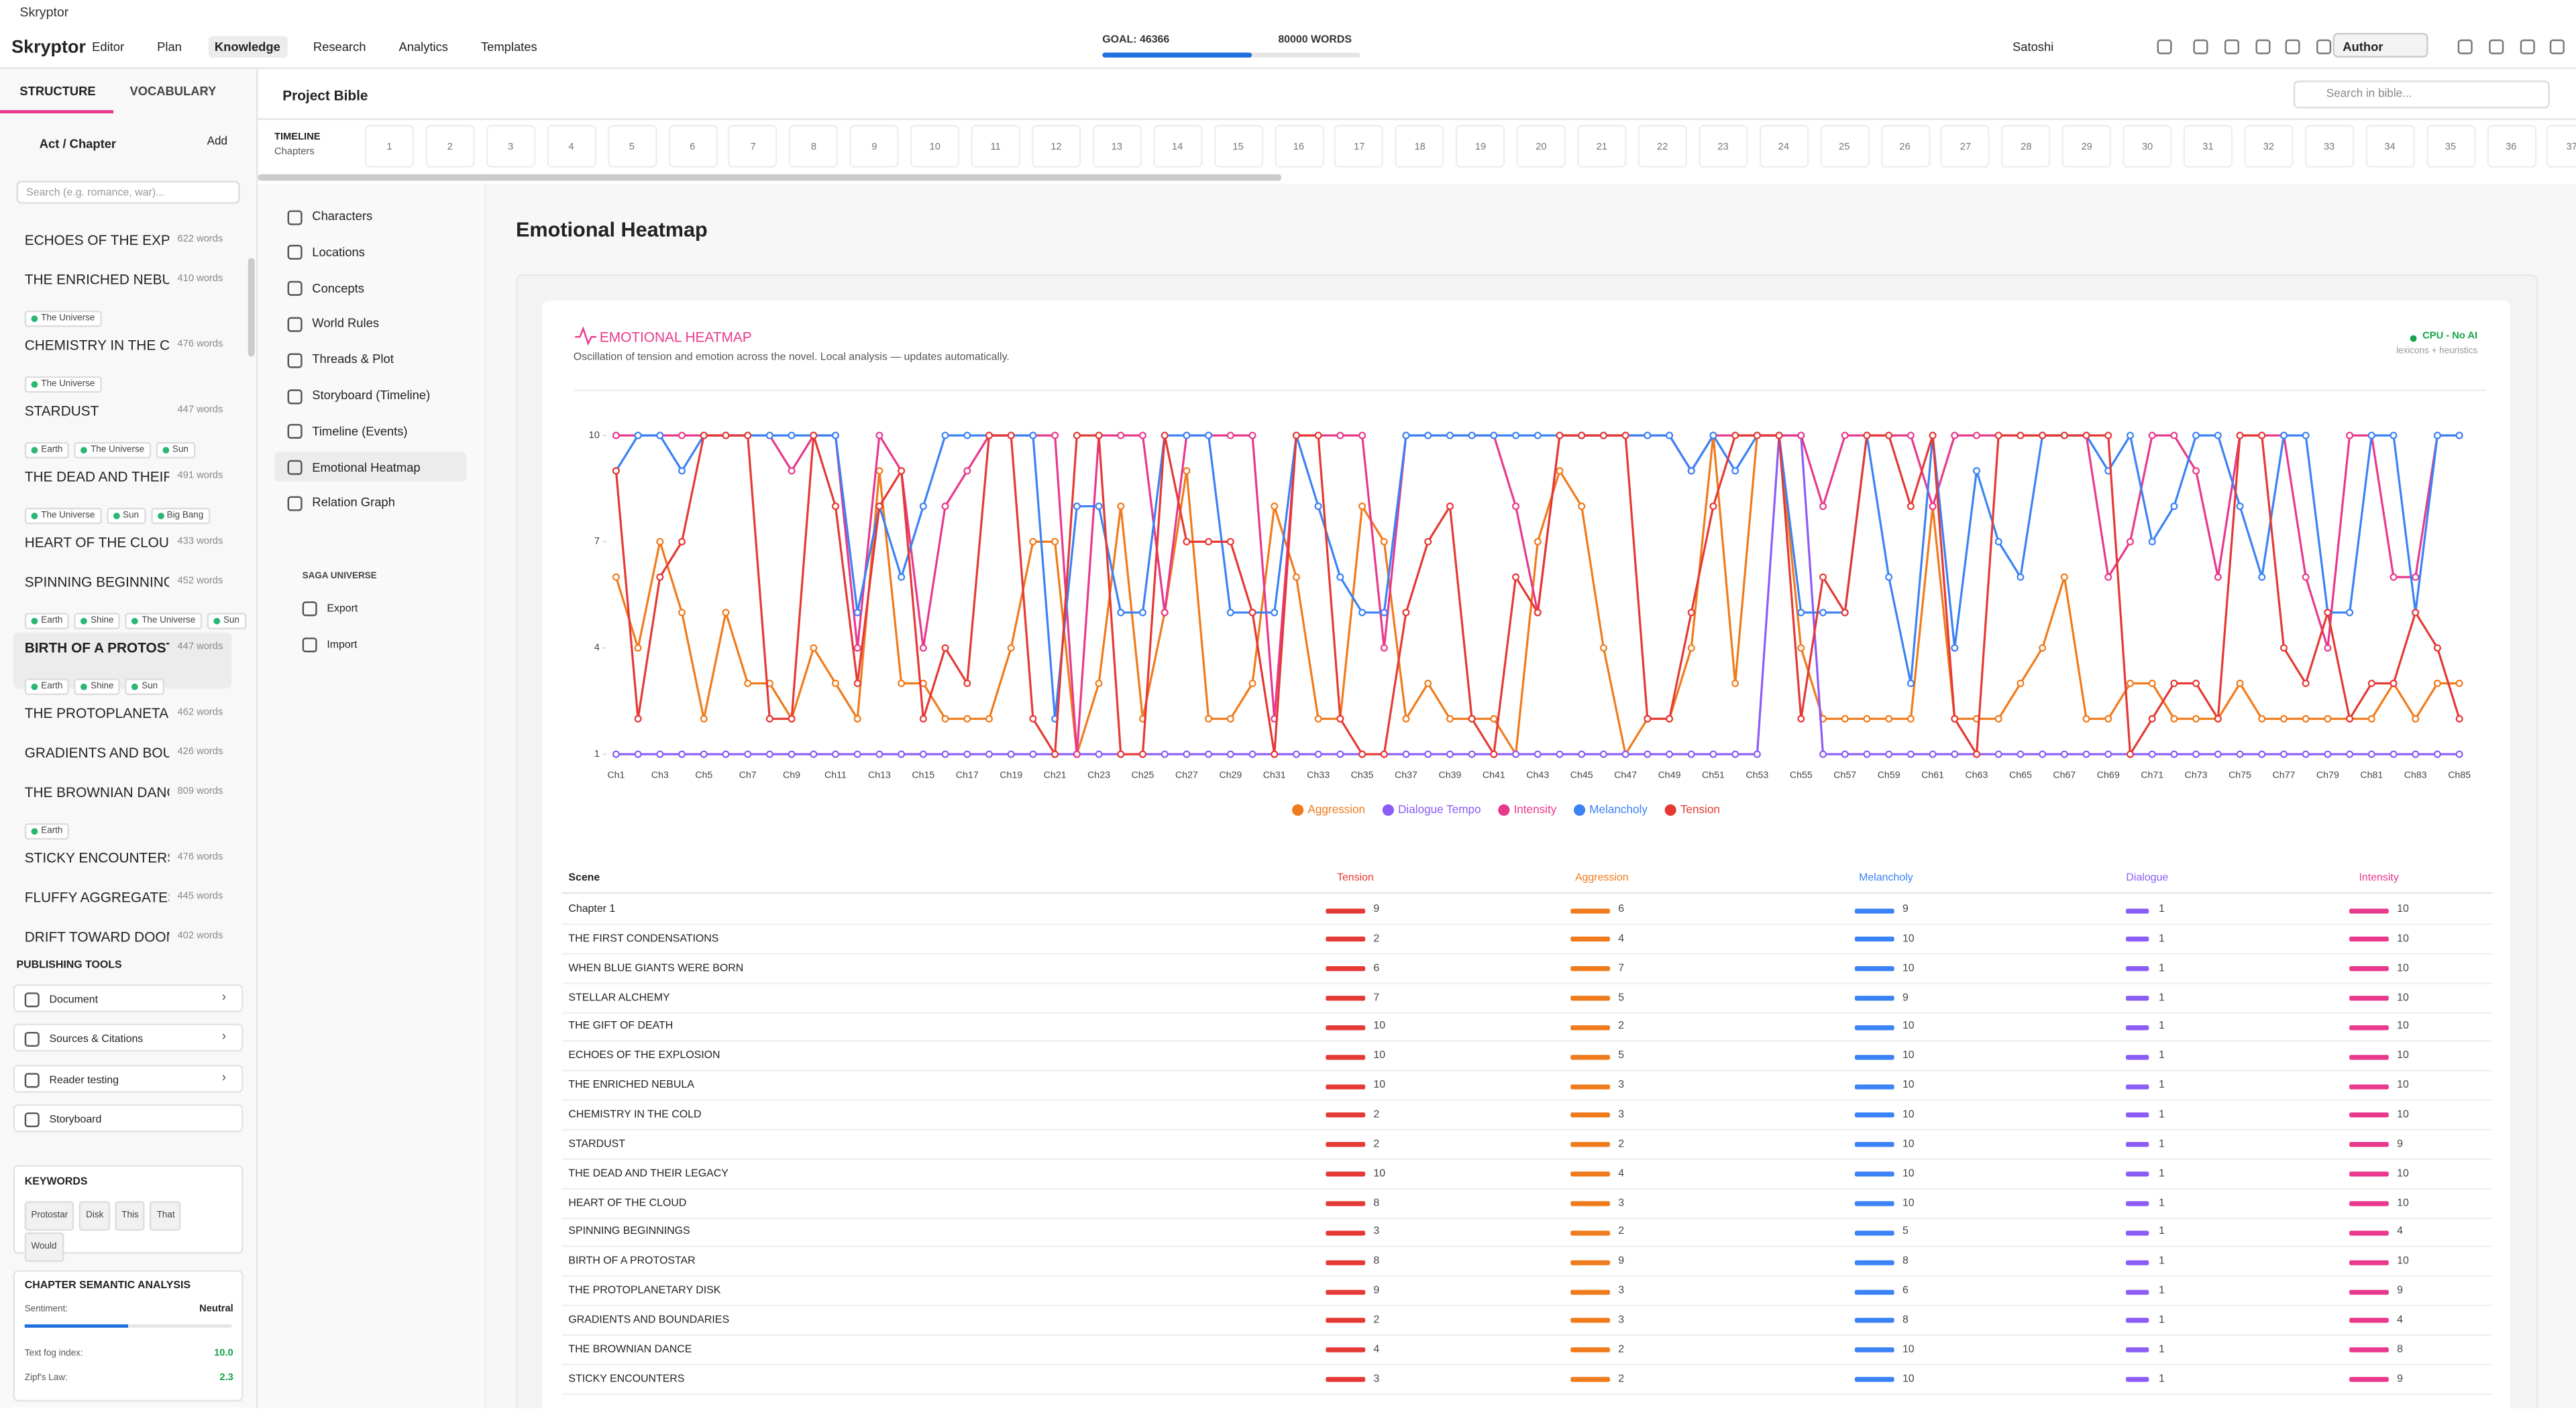 The height and width of the screenshot is (1409, 2576). Describe the element at coordinates (97, 476) in the screenshot. I see `chapter-title: THE DEAD AND THEIR LE` at that location.